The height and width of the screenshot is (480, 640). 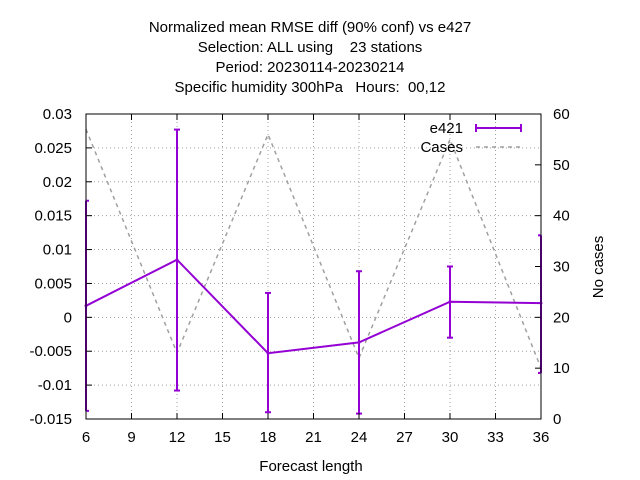 What do you see at coordinates (55, 385) in the screenshot?
I see `y-tick-label: -0.01` at bounding box center [55, 385].